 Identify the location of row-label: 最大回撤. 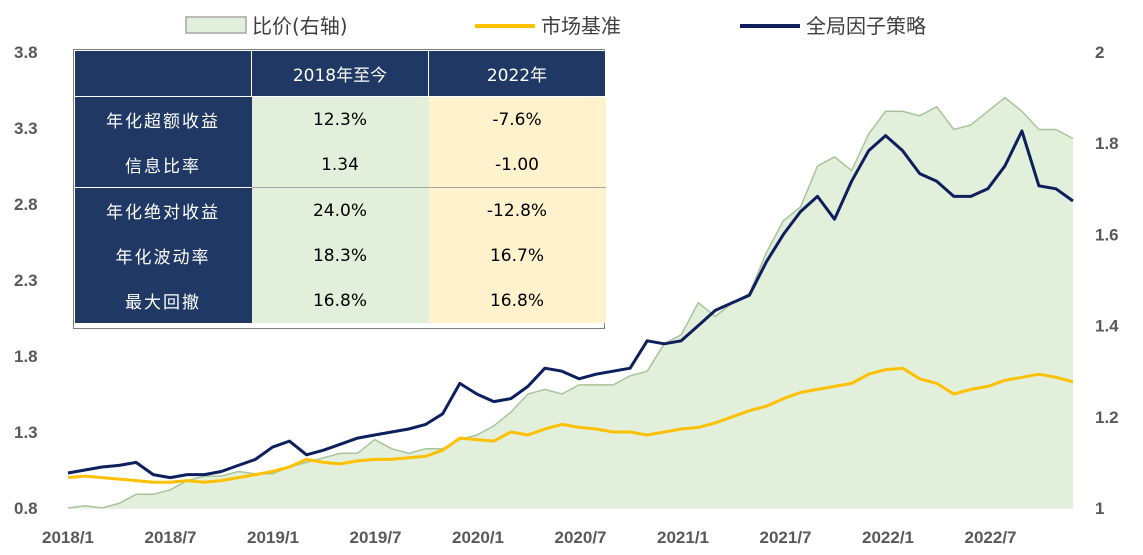
(163, 300).